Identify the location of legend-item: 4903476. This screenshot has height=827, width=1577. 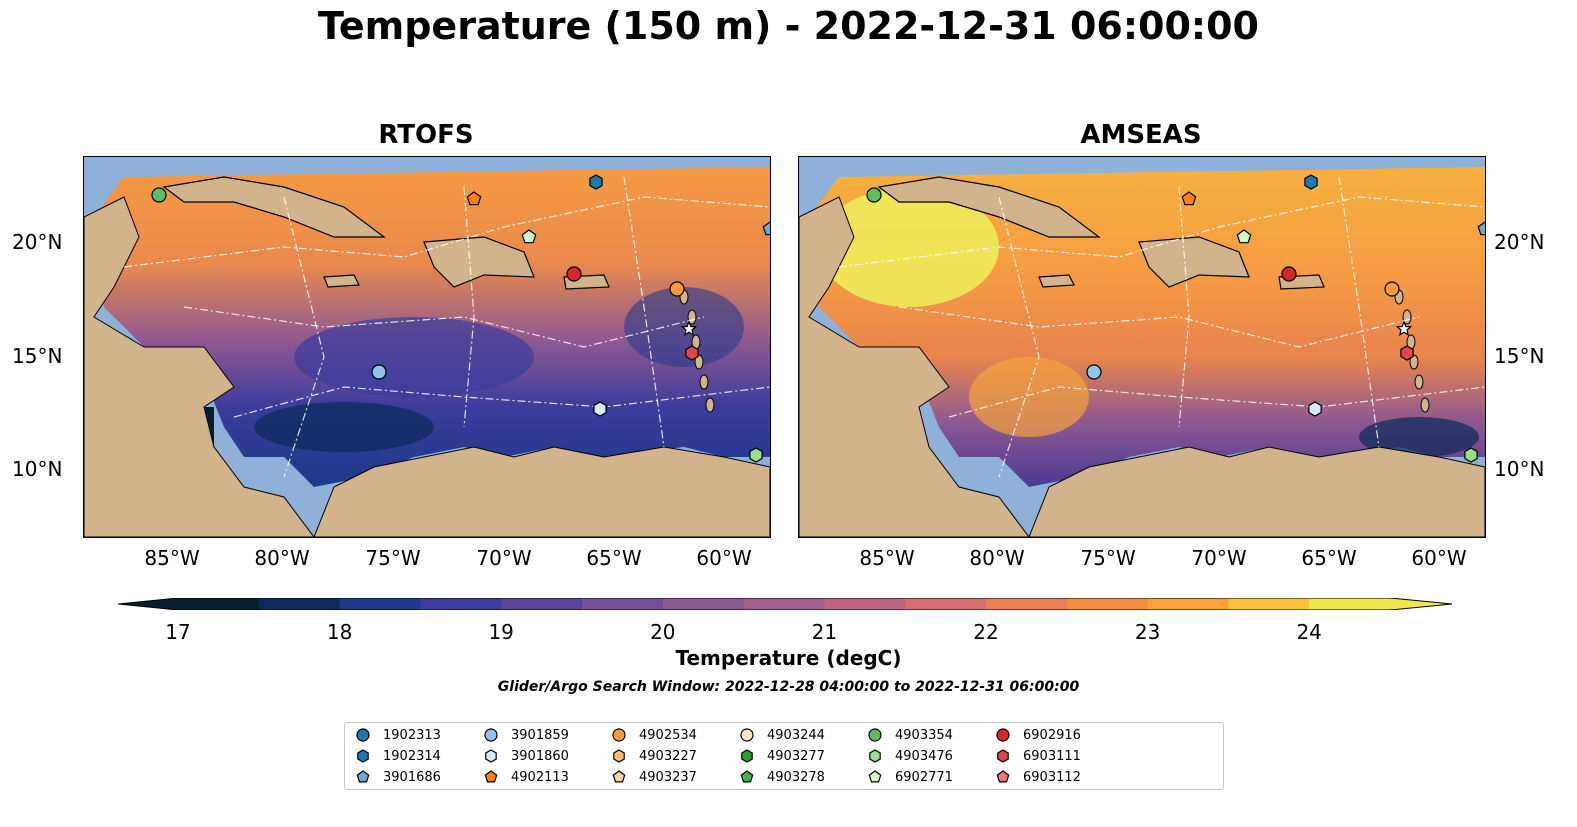
(910, 756).